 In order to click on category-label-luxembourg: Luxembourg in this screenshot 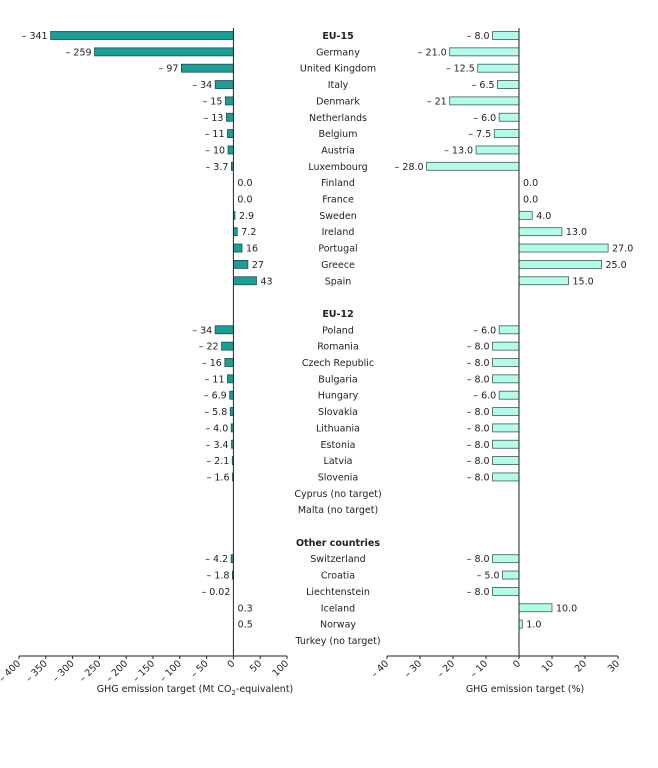, I will do `click(337, 167)`.